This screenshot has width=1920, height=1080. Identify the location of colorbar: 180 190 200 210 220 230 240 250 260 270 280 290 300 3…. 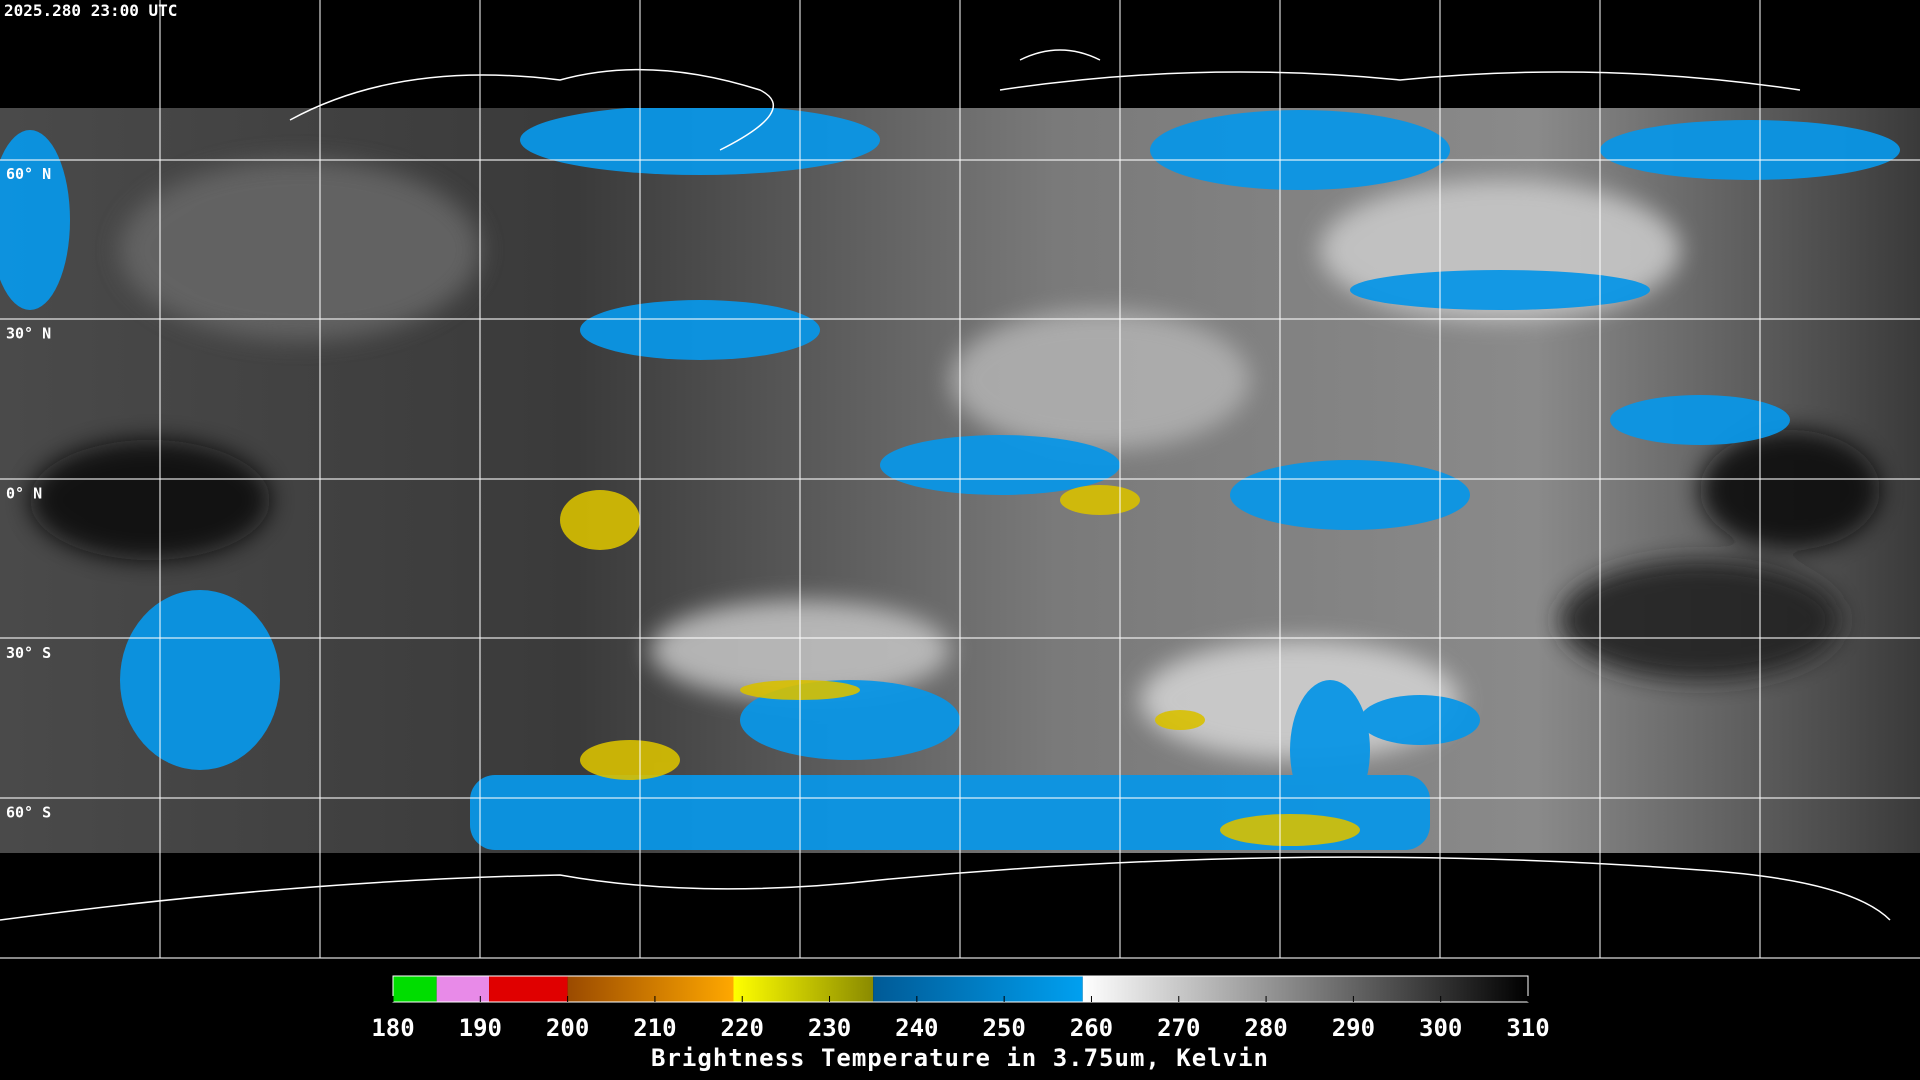
(960, 1008).